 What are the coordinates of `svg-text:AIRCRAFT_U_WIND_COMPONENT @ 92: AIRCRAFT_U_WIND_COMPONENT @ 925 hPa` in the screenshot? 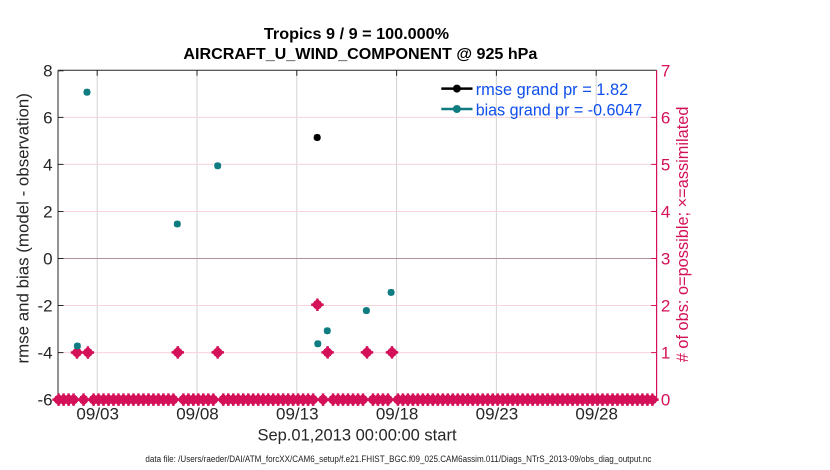 It's located at (360, 54).